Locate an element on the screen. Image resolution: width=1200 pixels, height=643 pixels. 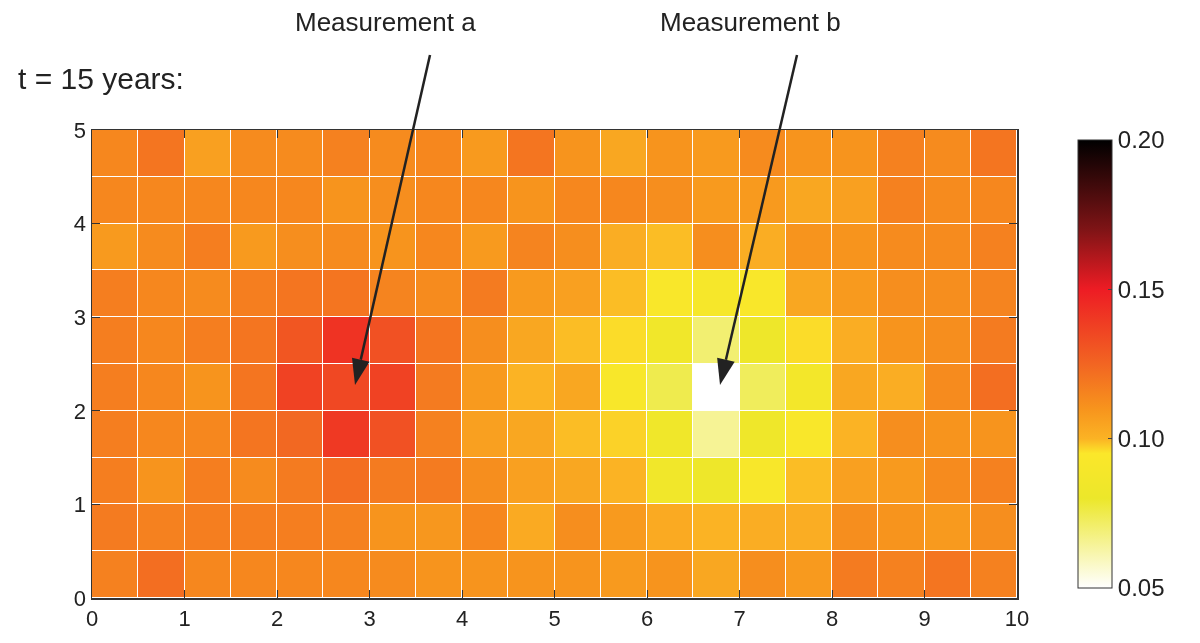
x-tick-label: 6 is located at coordinates (647, 618).